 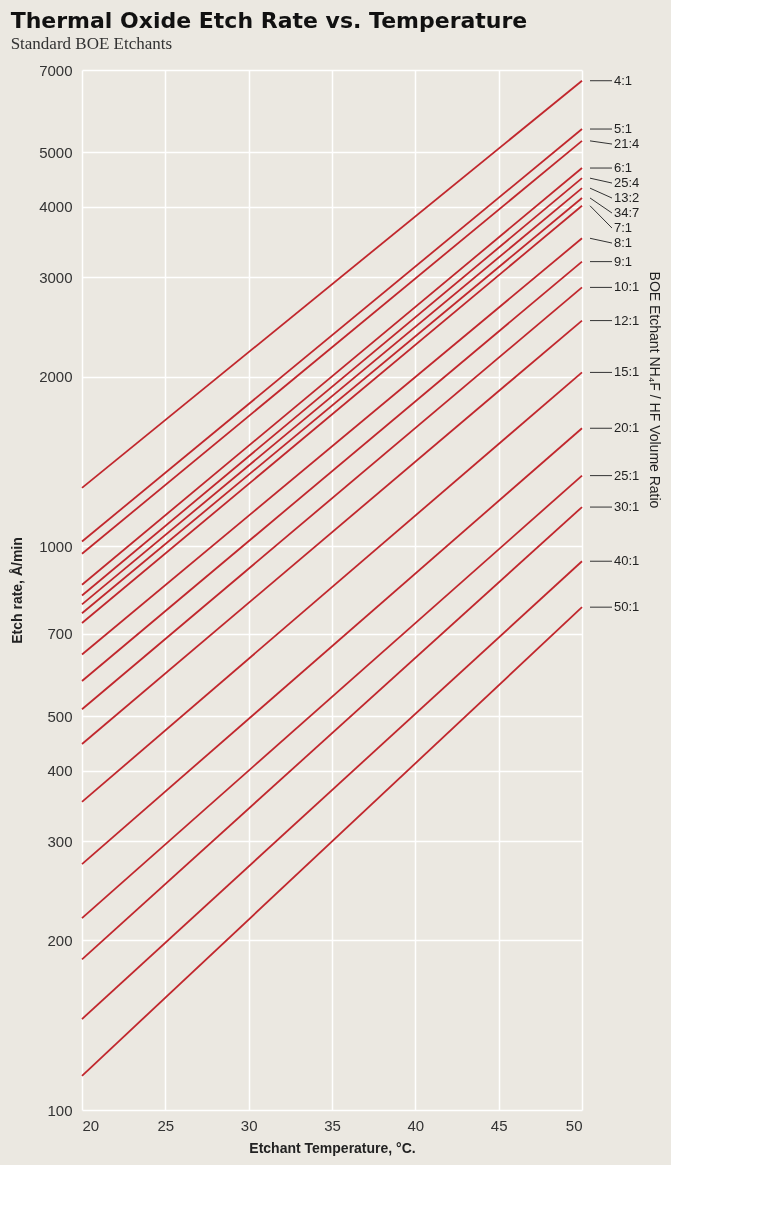 I want to click on text: 8:1, so click(x=623, y=243).